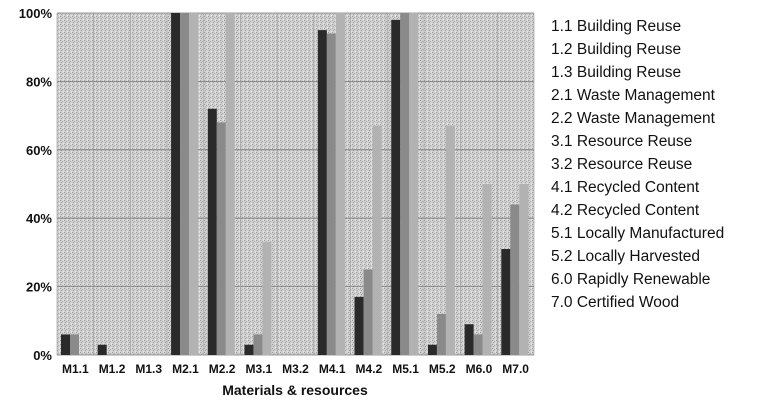 This screenshot has height=401, width=762. Describe the element at coordinates (441, 334) in the screenshot. I see `bar-m5-2-s2` at that location.